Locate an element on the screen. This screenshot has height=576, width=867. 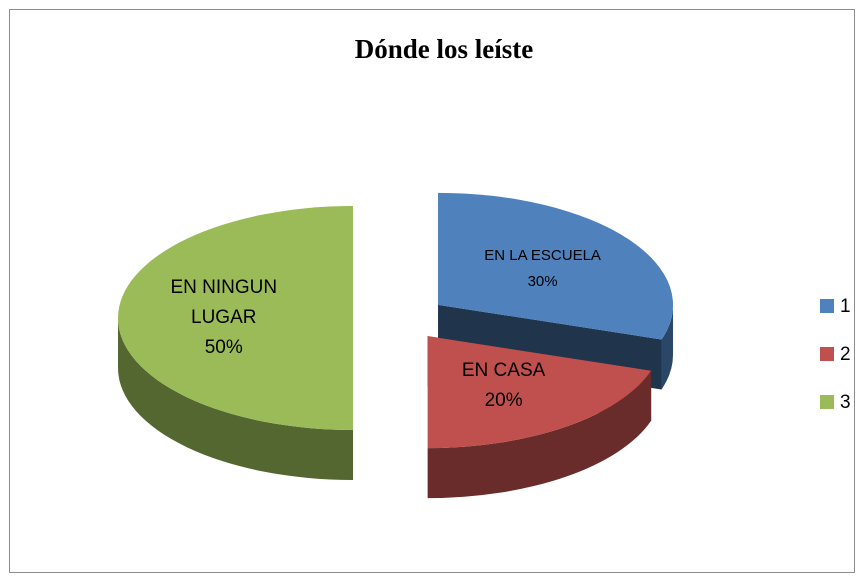
slice-name: EN LA ESCUELA is located at coordinates (542, 255).